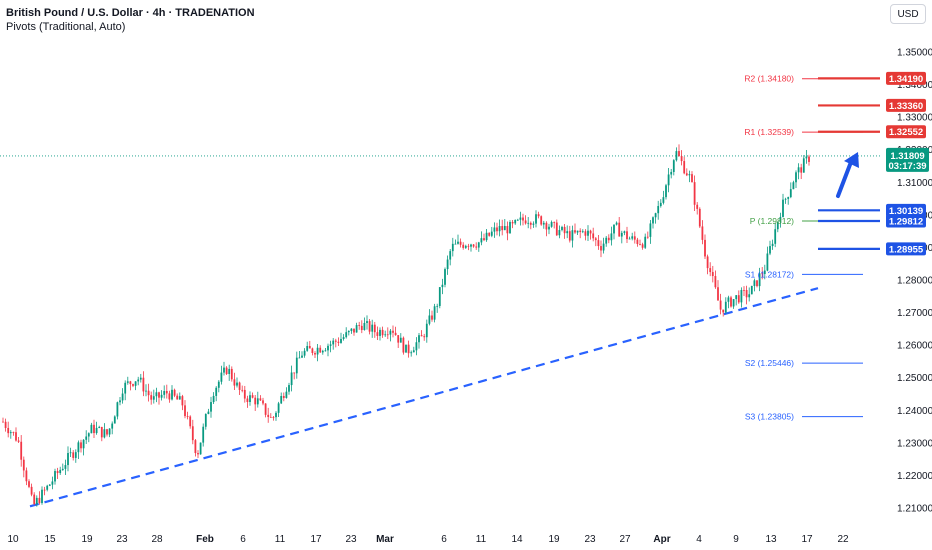 This screenshot has height=550, width=932. Describe the element at coordinates (914, 476) in the screenshot. I see `y-tick-label: 1.22000` at that location.